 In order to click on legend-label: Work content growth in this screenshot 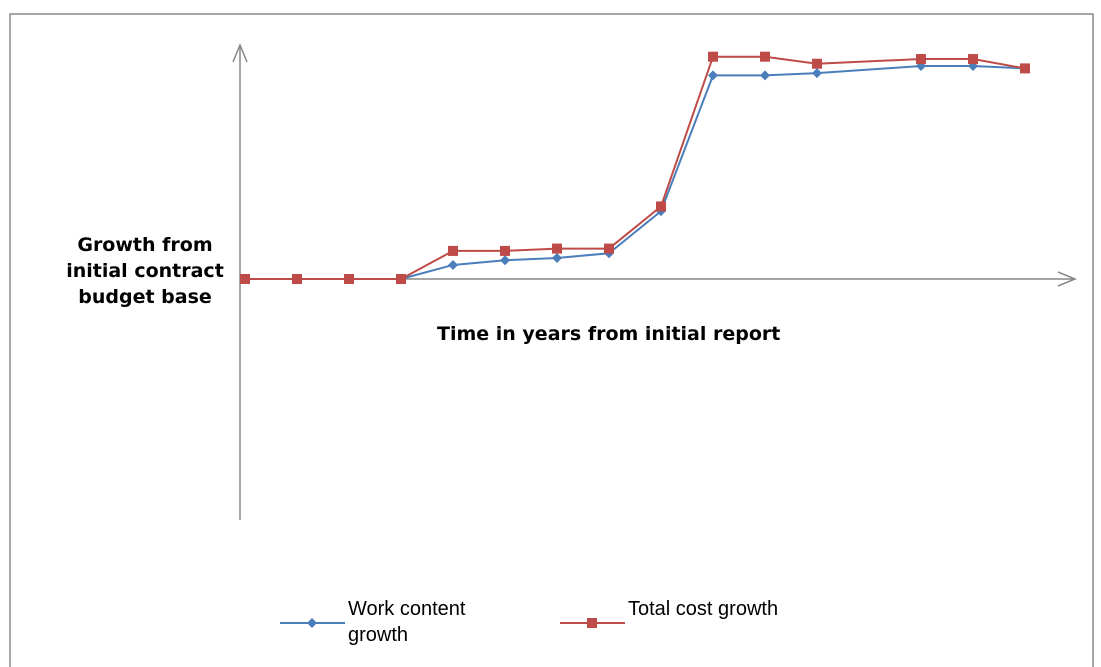, I will do `click(407, 622)`.